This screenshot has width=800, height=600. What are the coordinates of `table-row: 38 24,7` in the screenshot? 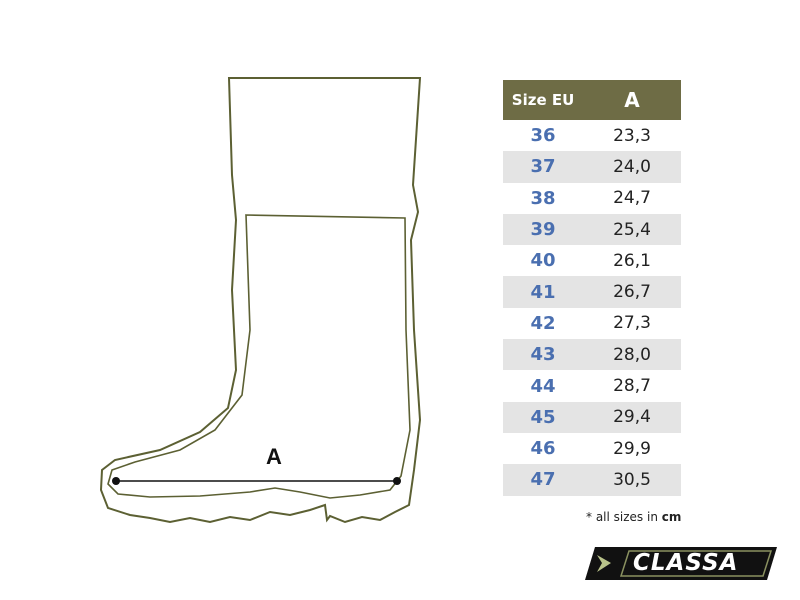 It's located at (592, 198).